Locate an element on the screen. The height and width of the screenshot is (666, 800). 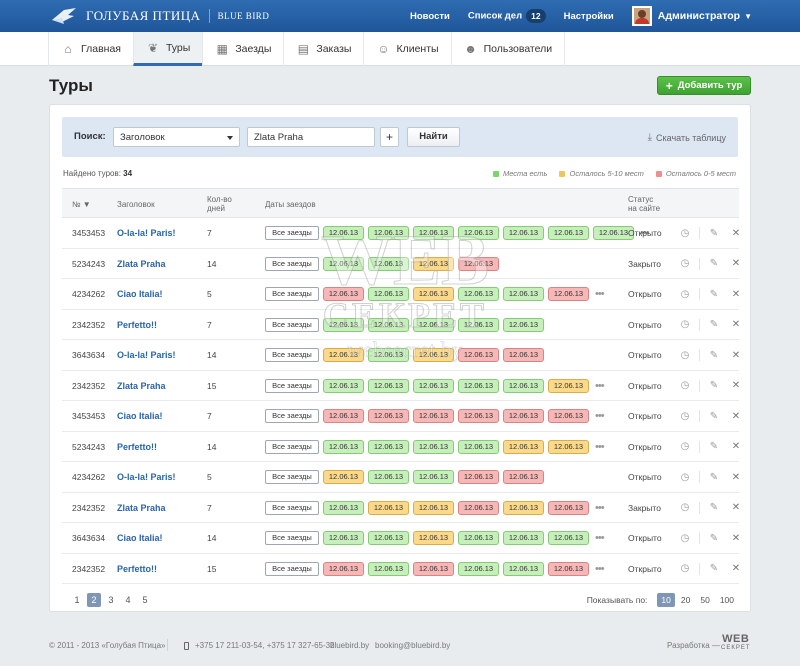
tab-5: ☻ Пользователи is located at coordinates (508, 49).